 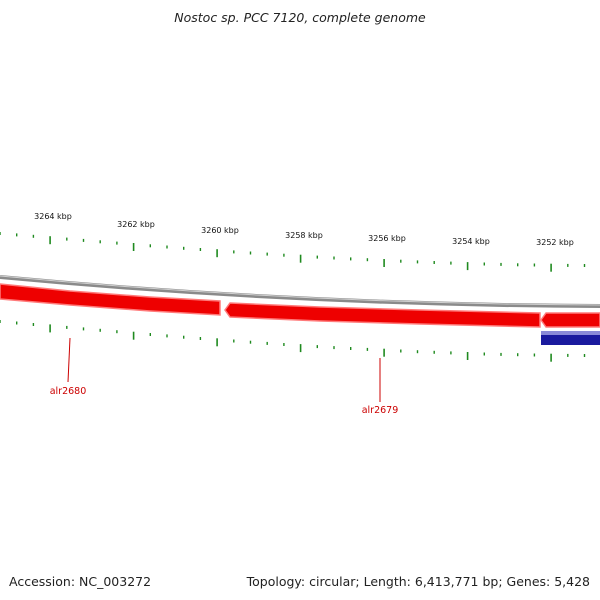 What do you see at coordinates (380, 387) in the screenshot?
I see `gene-label-alr2679: alr2679` at bounding box center [380, 387].